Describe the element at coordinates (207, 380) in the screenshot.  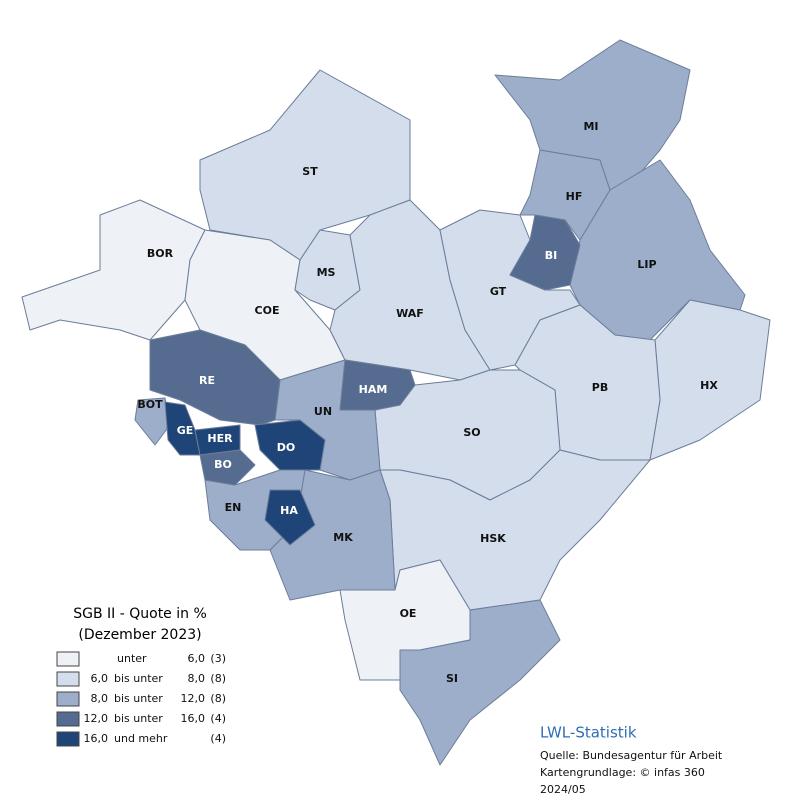
I see `region-label: RE` at that location.